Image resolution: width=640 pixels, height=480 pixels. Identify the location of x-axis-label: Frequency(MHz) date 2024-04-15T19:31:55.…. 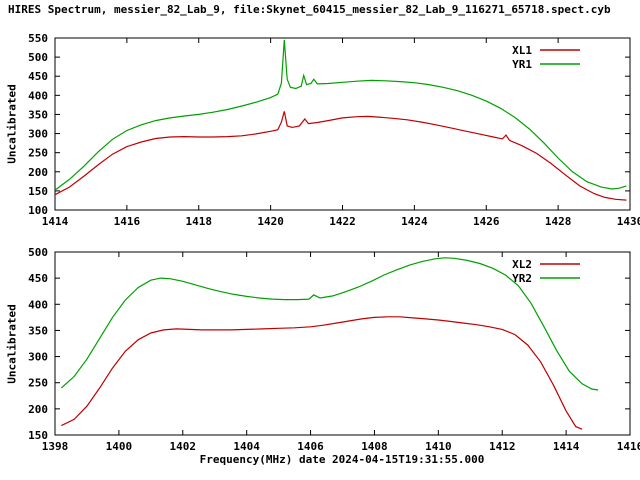
(342, 459).